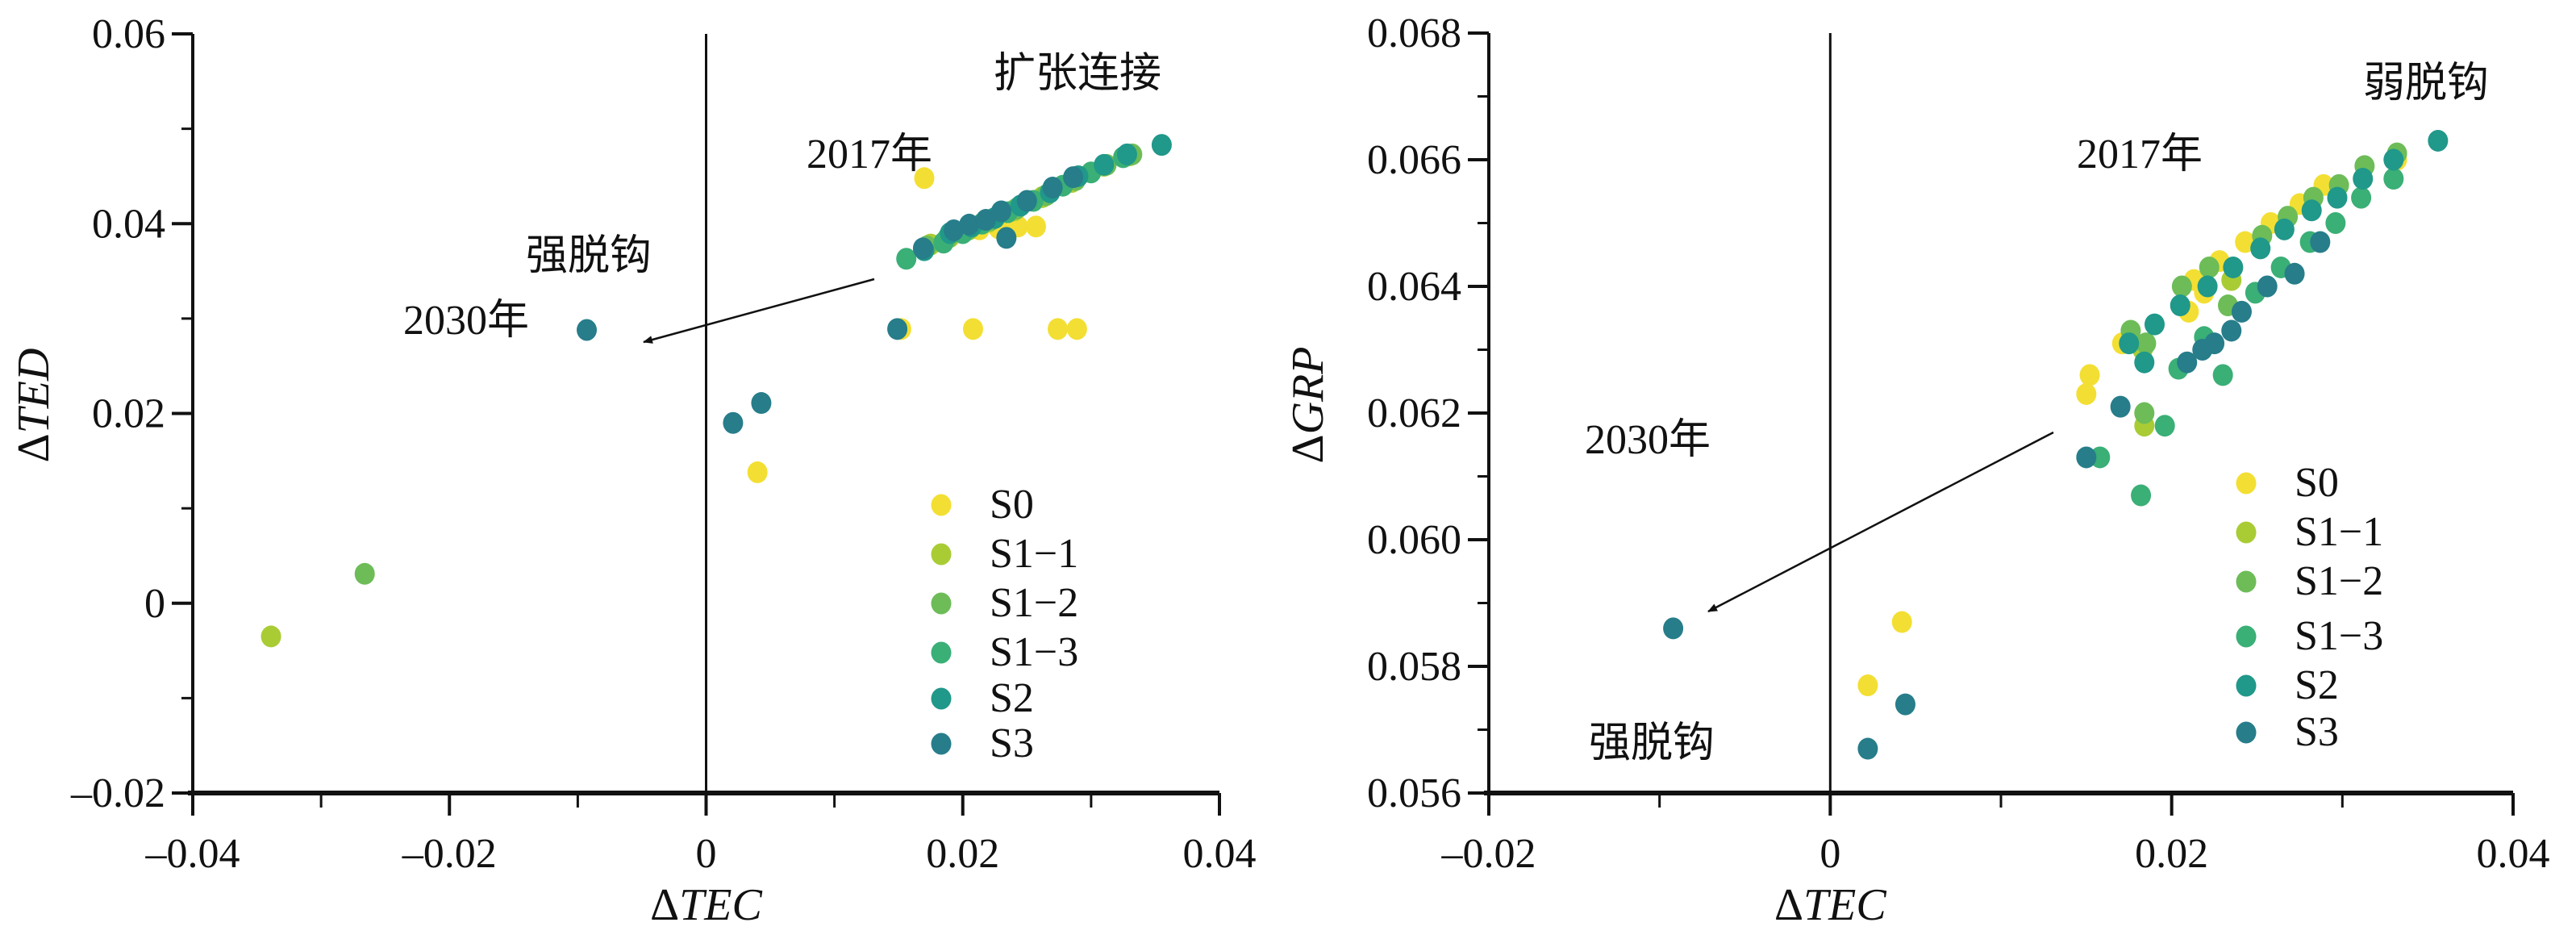 Image resolution: width=2576 pixels, height=935 pixels. Describe the element at coordinates (2339, 636) in the screenshot. I see `legend-label: S1−3` at that location.